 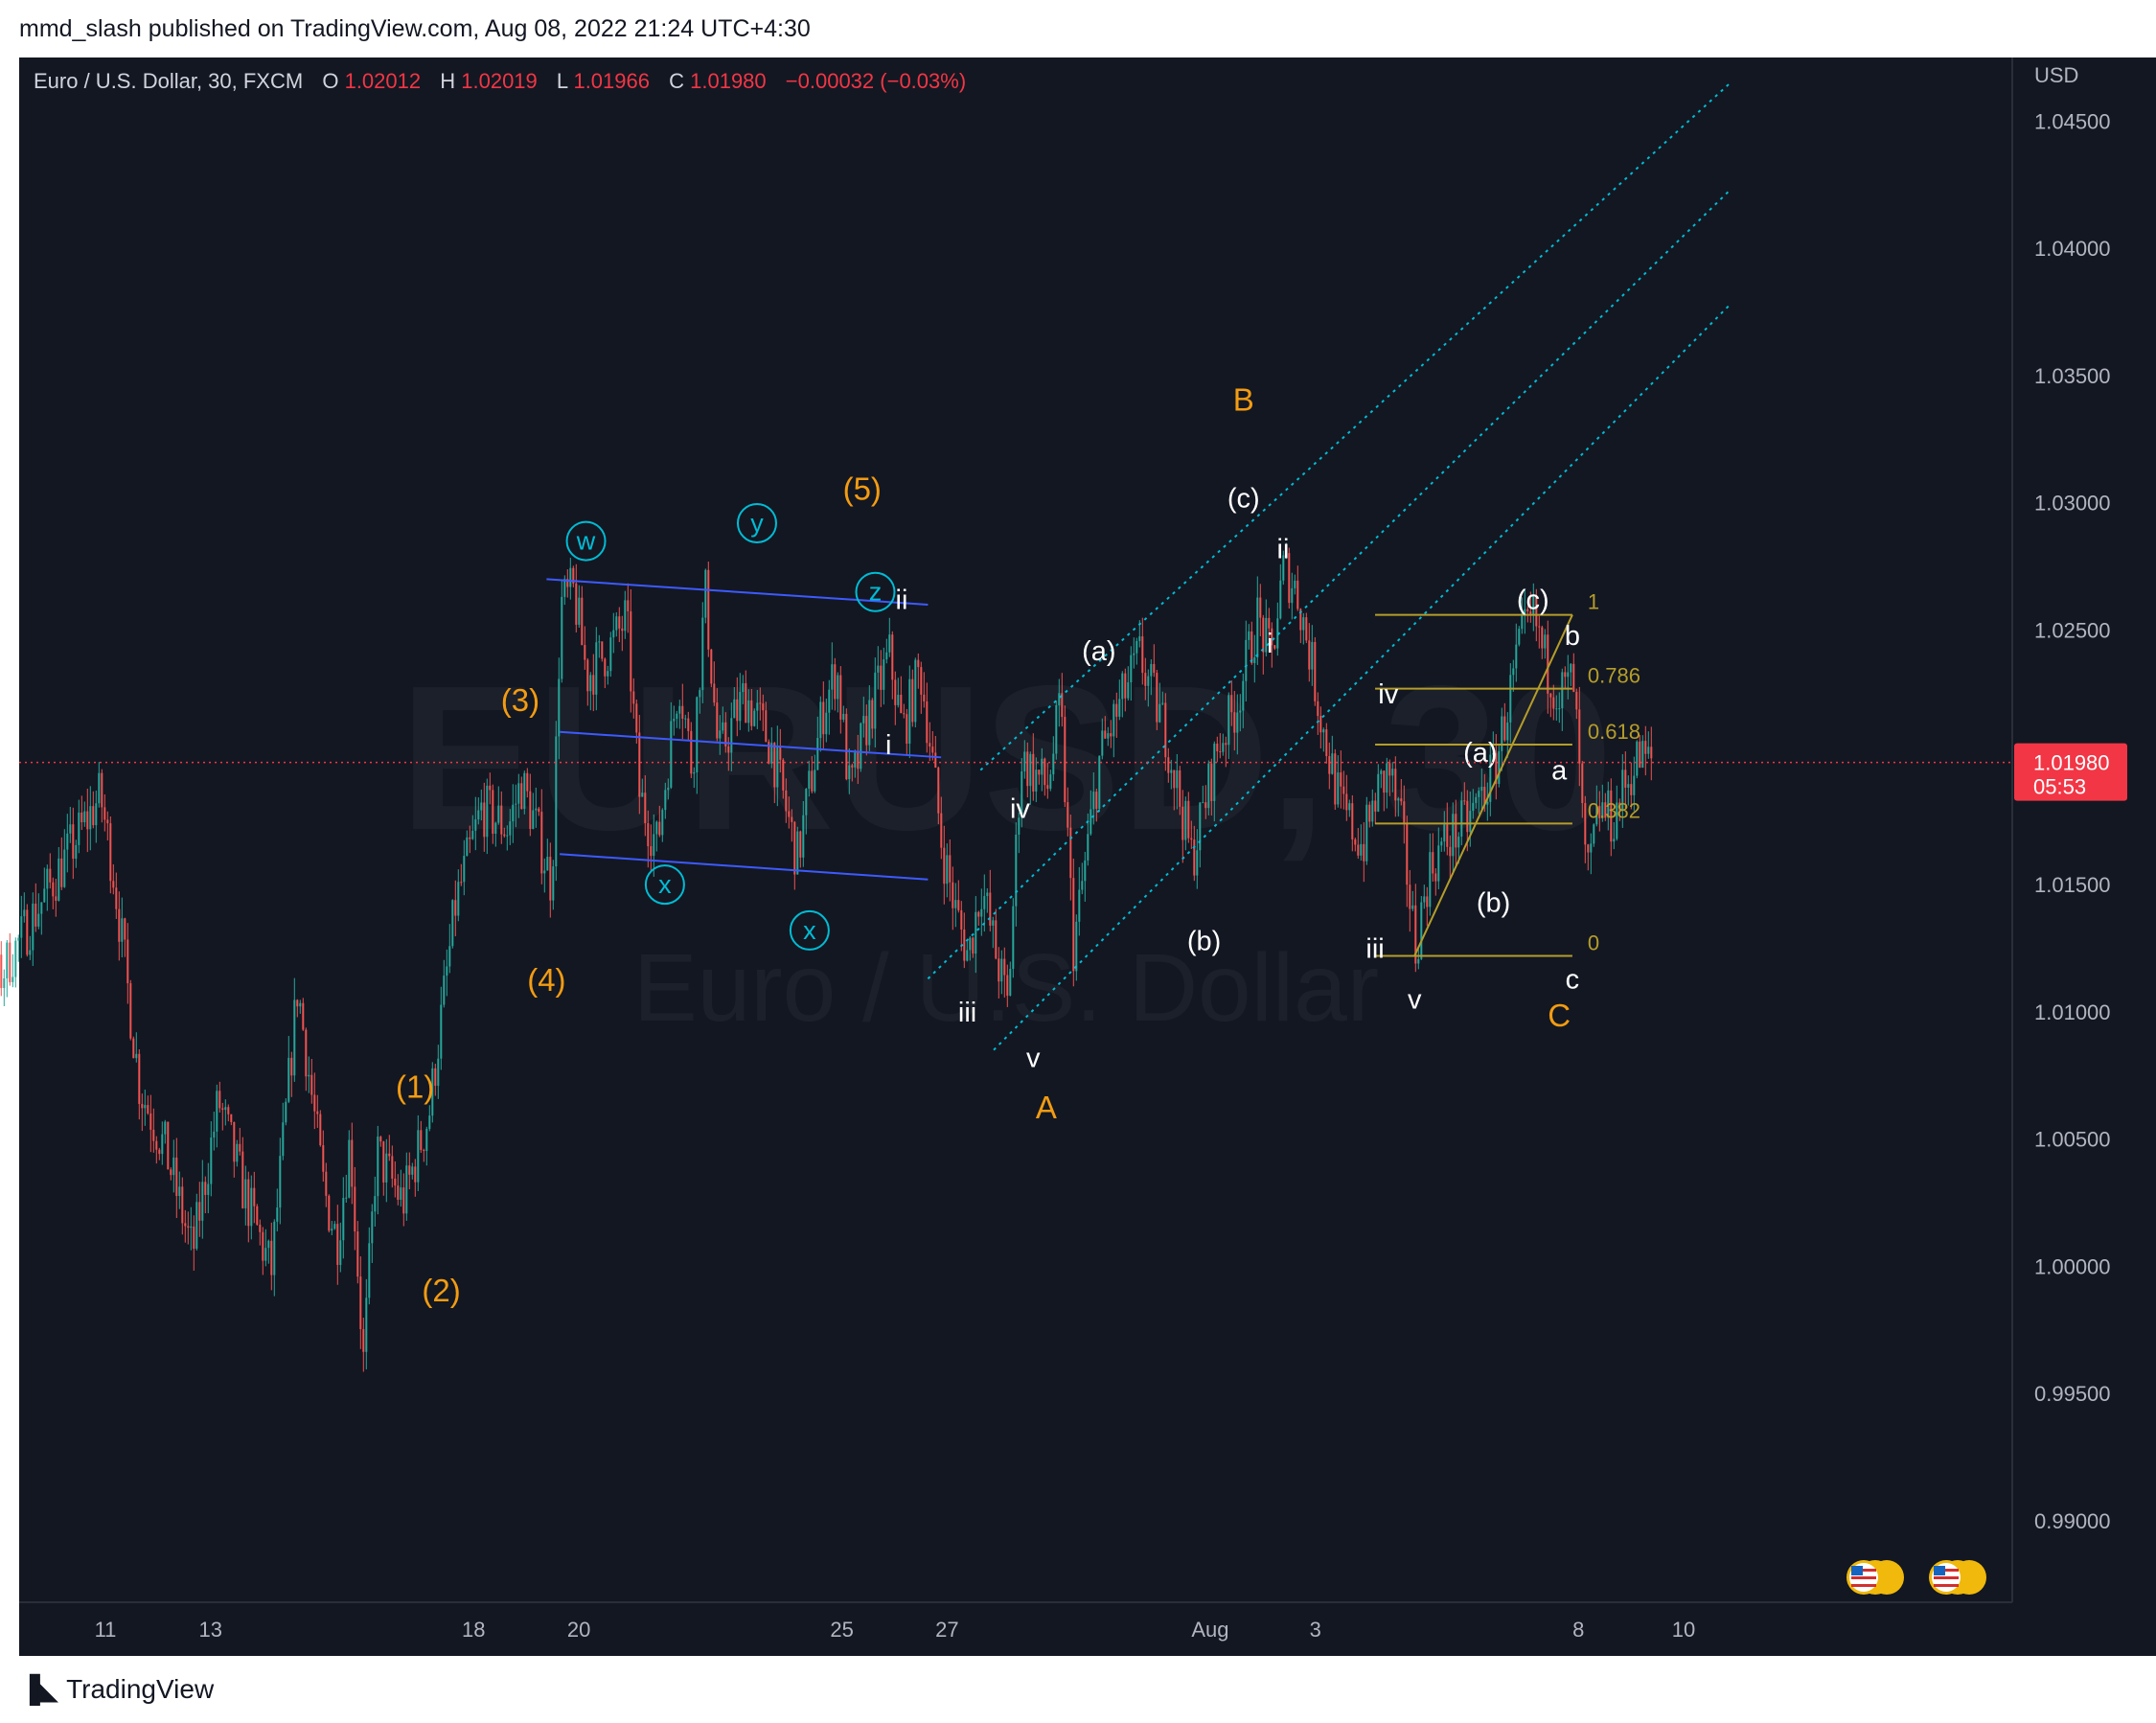 I want to click on wave-label: (3), so click(x=520, y=700).